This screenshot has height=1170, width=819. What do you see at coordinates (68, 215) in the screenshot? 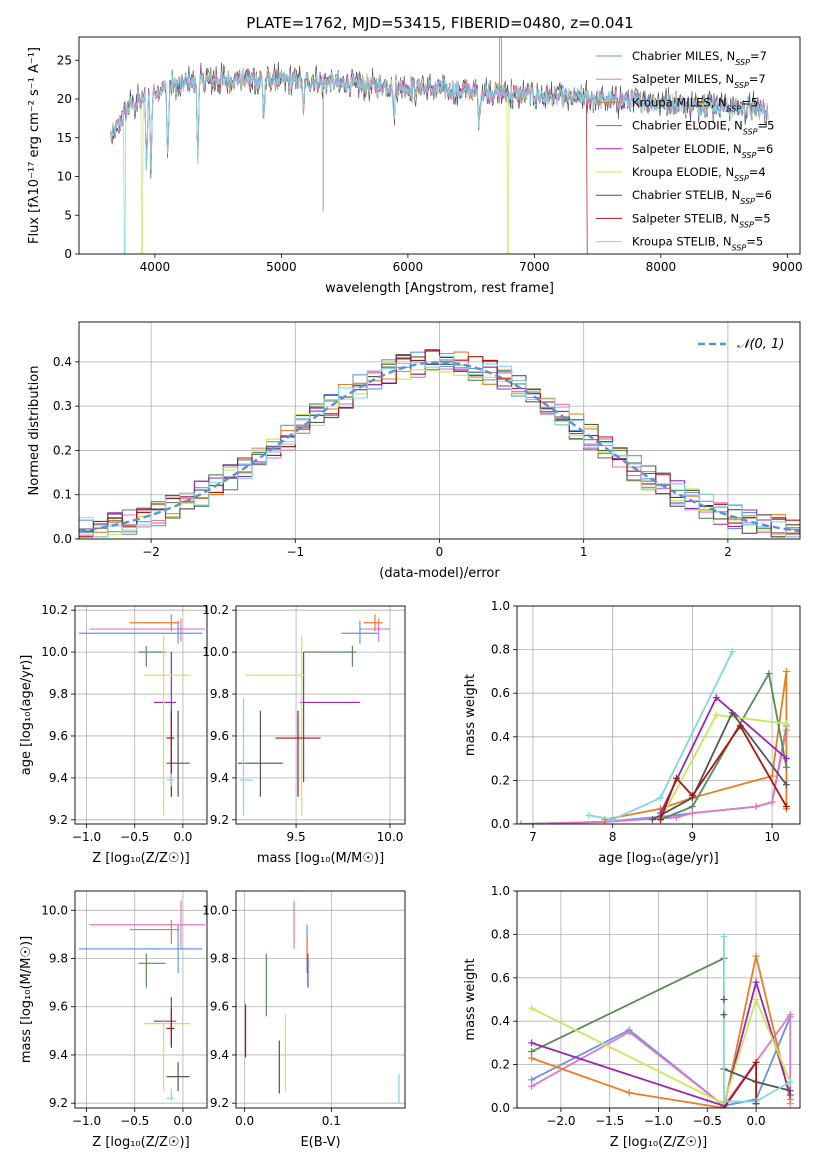
I see `y-tick-label: 5` at bounding box center [68, 215].